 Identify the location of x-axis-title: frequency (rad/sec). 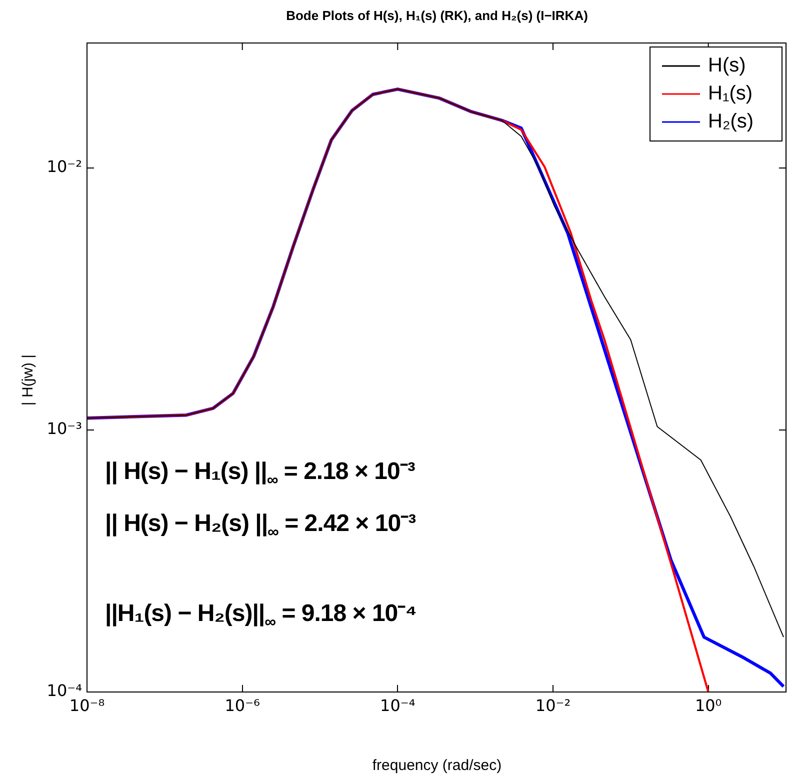
(437, 765).